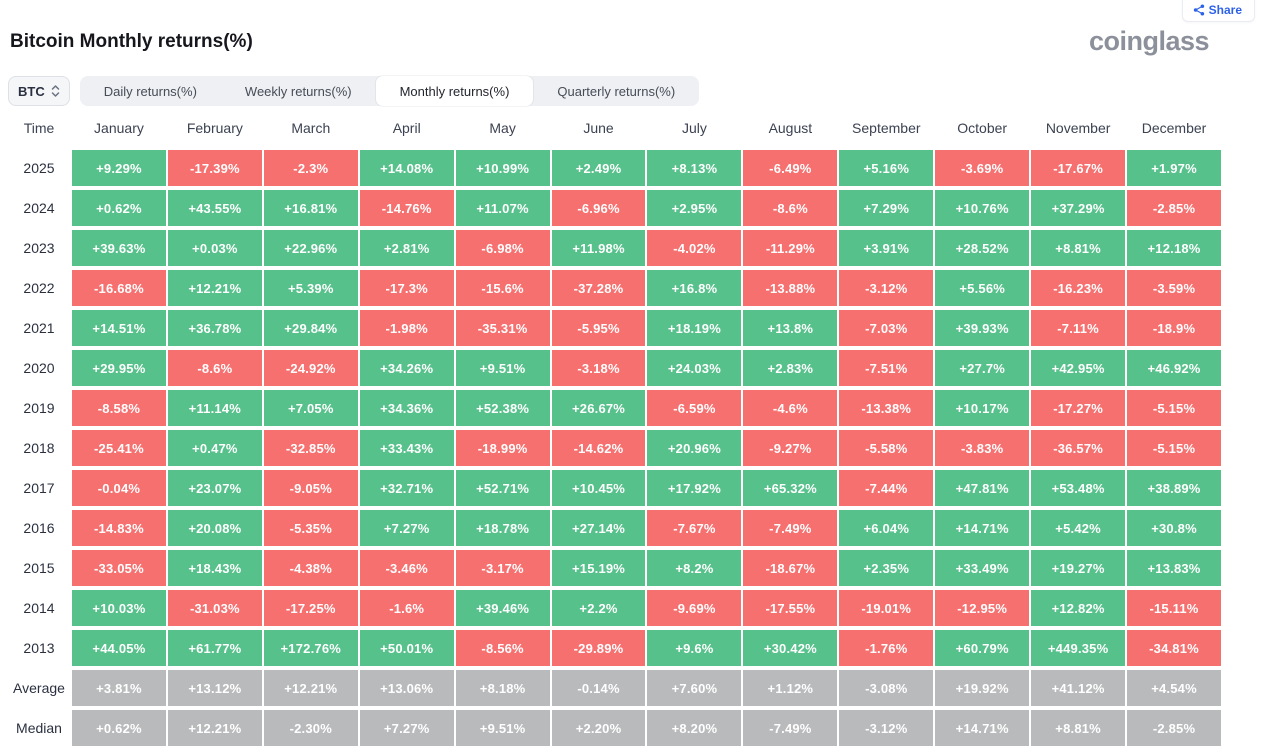 This screenshot has height=755, width=1263. Describe the element at coordinates (598, 328) in the screenshot. I see `return-cell: -5.95%` at that location.